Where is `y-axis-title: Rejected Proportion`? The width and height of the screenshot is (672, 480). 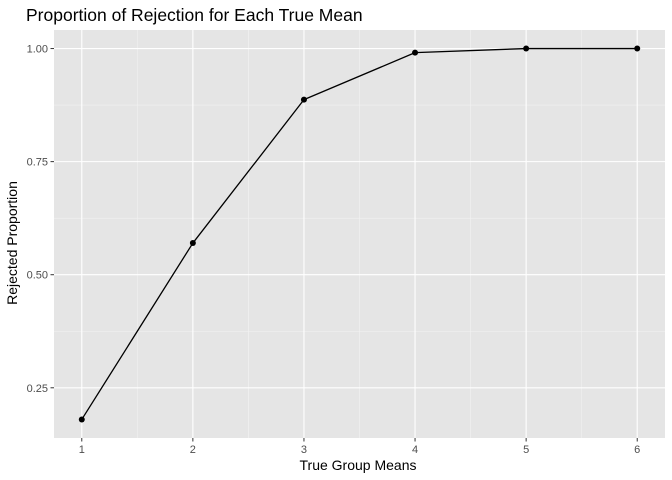
y-axis-title: Rejected Proportion is located at coordinates (12, 243).